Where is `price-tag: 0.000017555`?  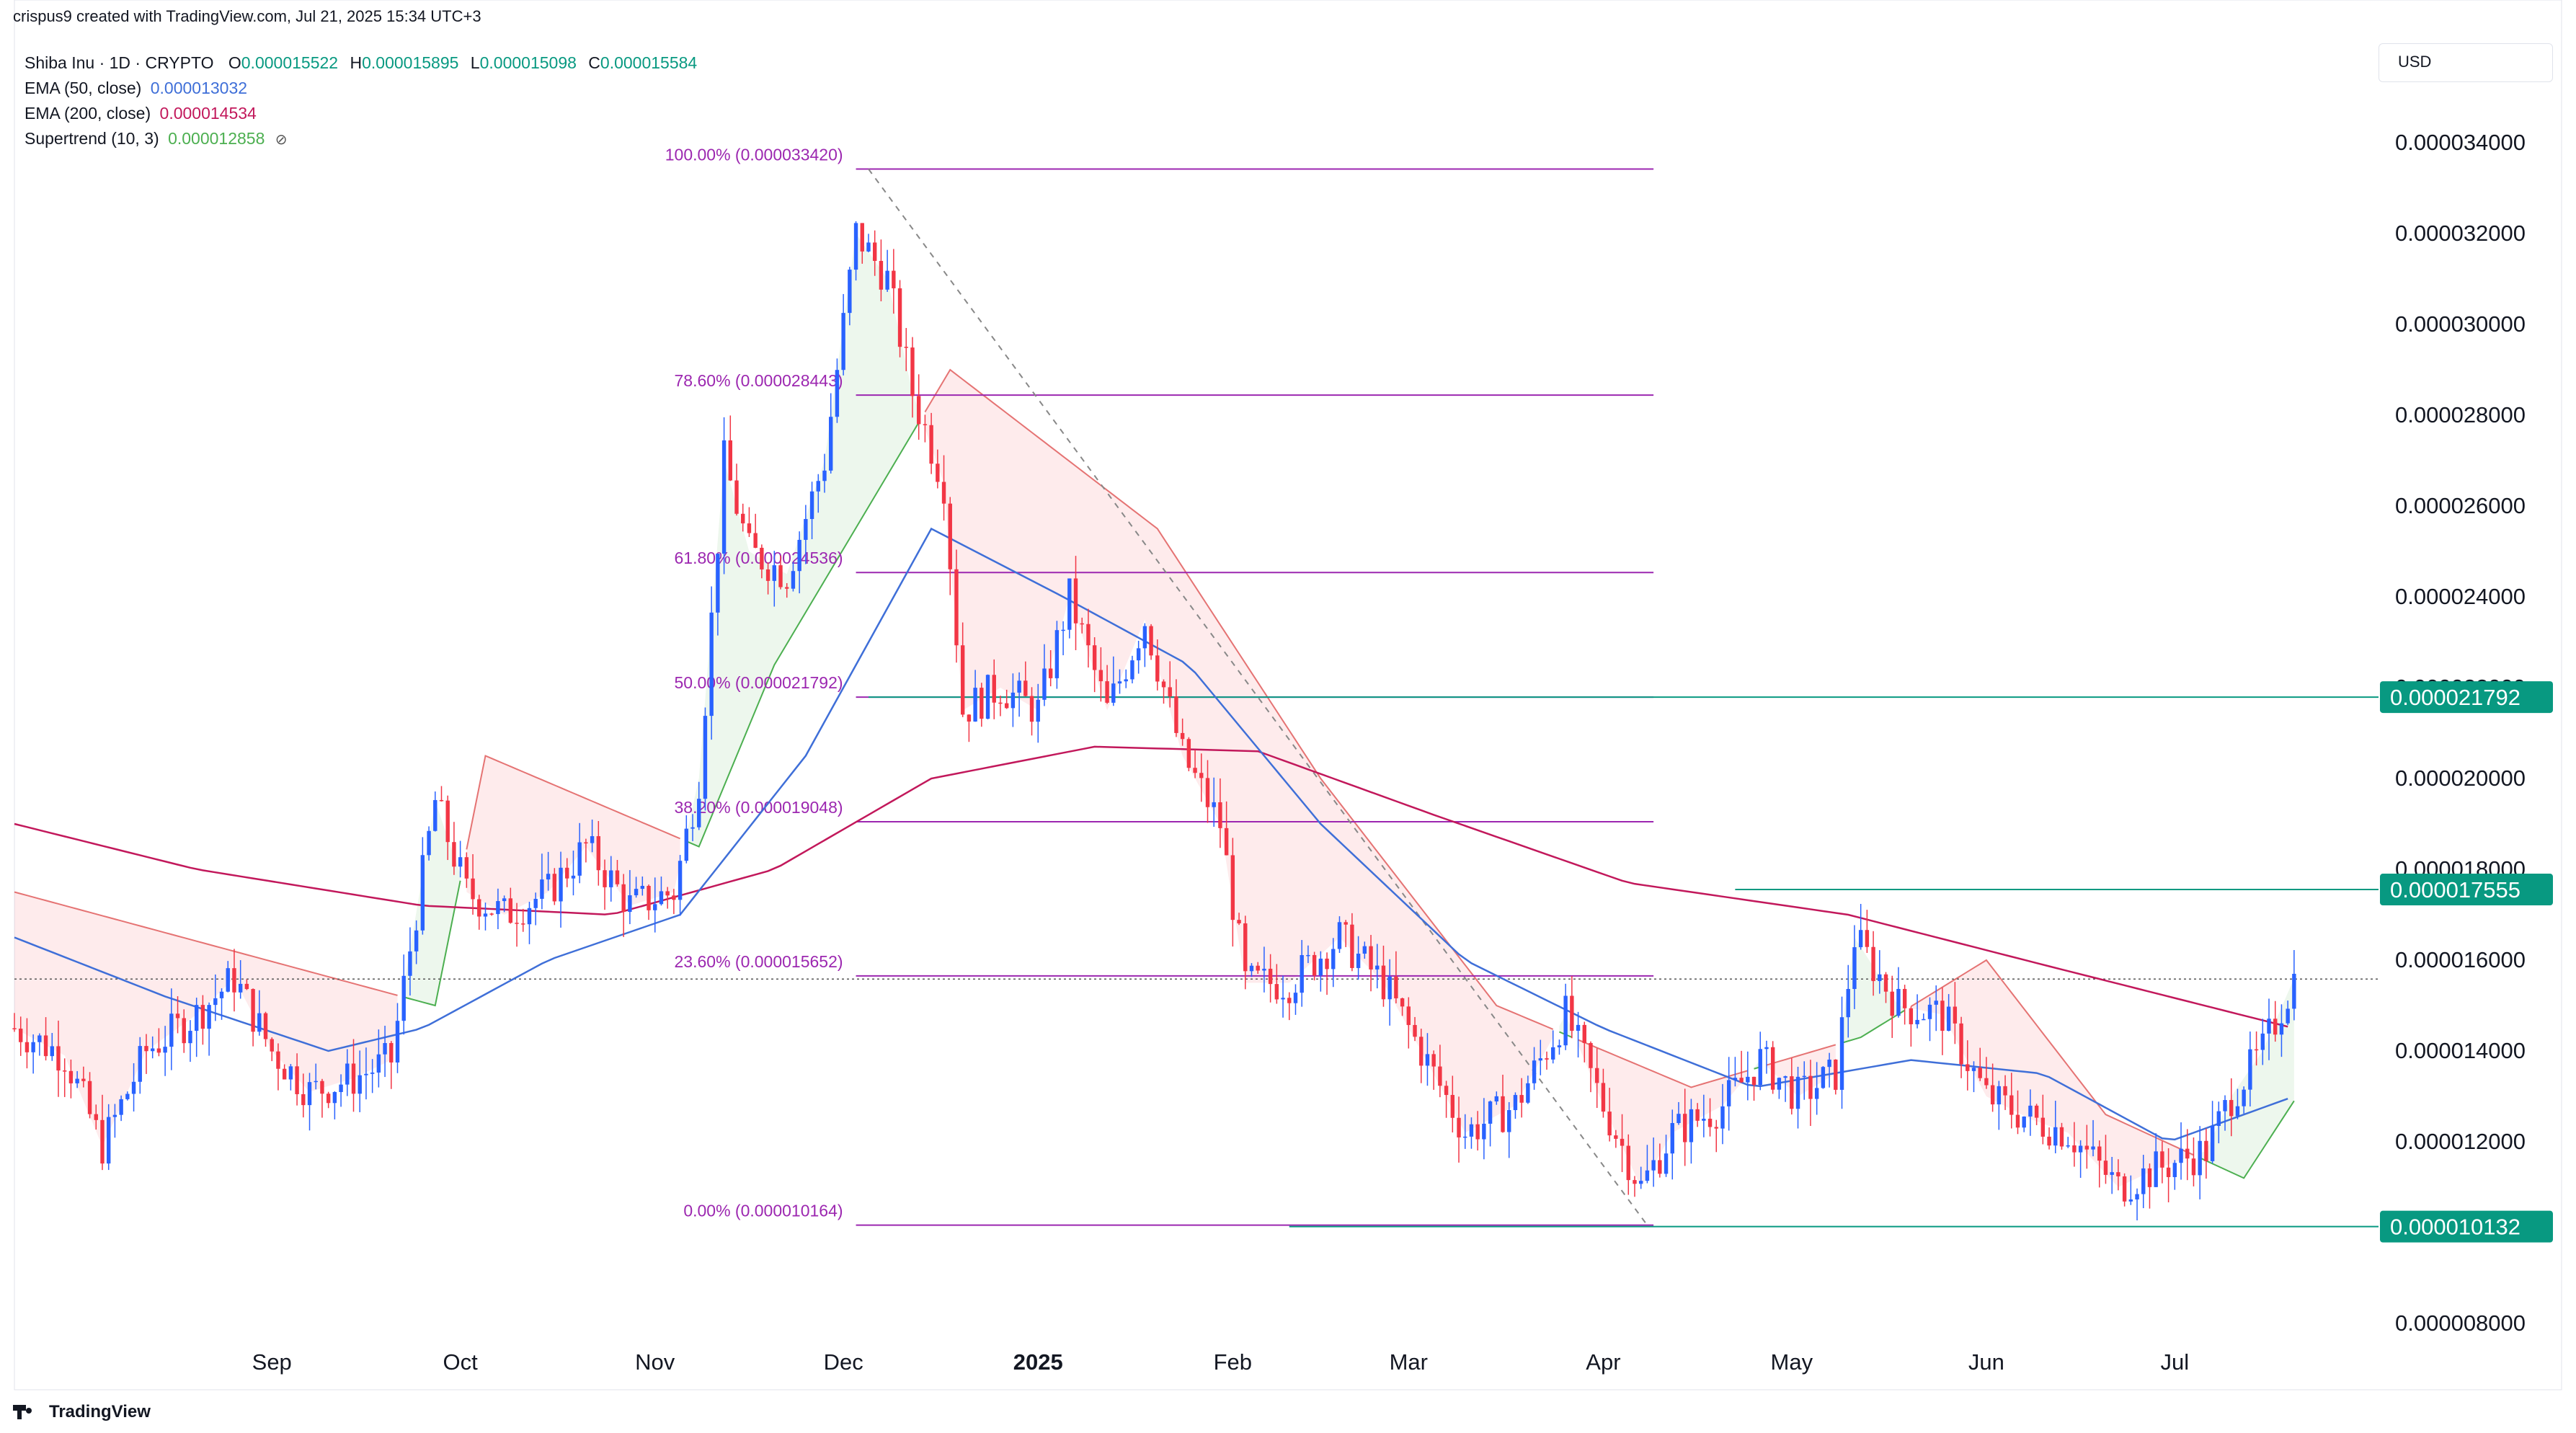
price-tag: 0.000017555 is located at coordinates (2466, 890).